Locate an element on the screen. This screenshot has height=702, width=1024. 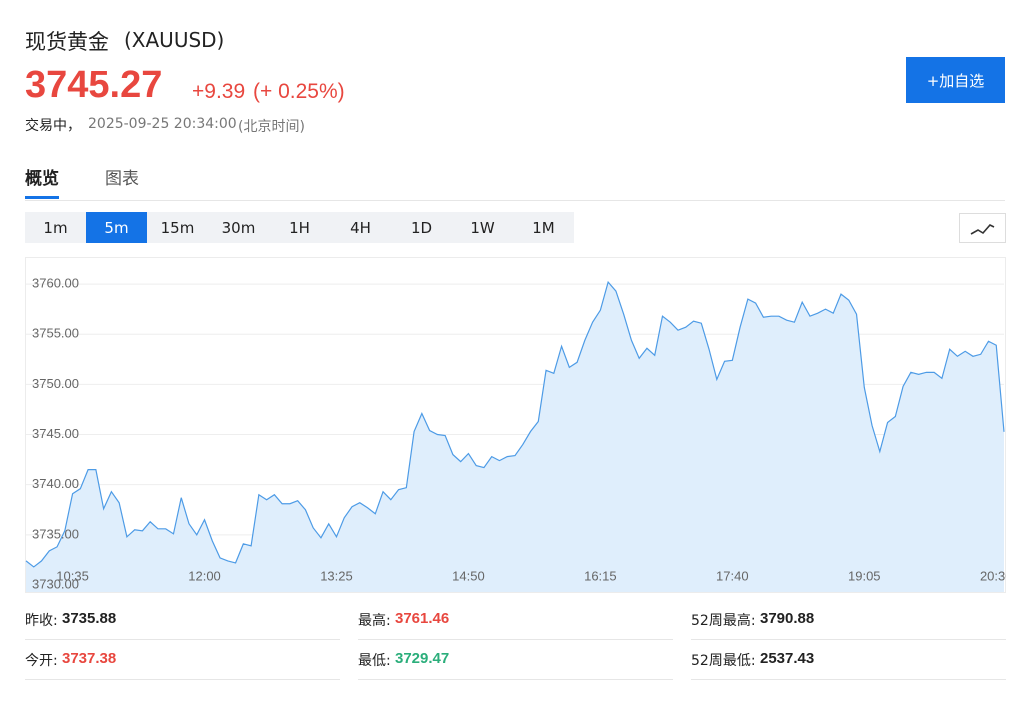
add-watchlist-button: +加自选 is located at coordinates (955, 80).